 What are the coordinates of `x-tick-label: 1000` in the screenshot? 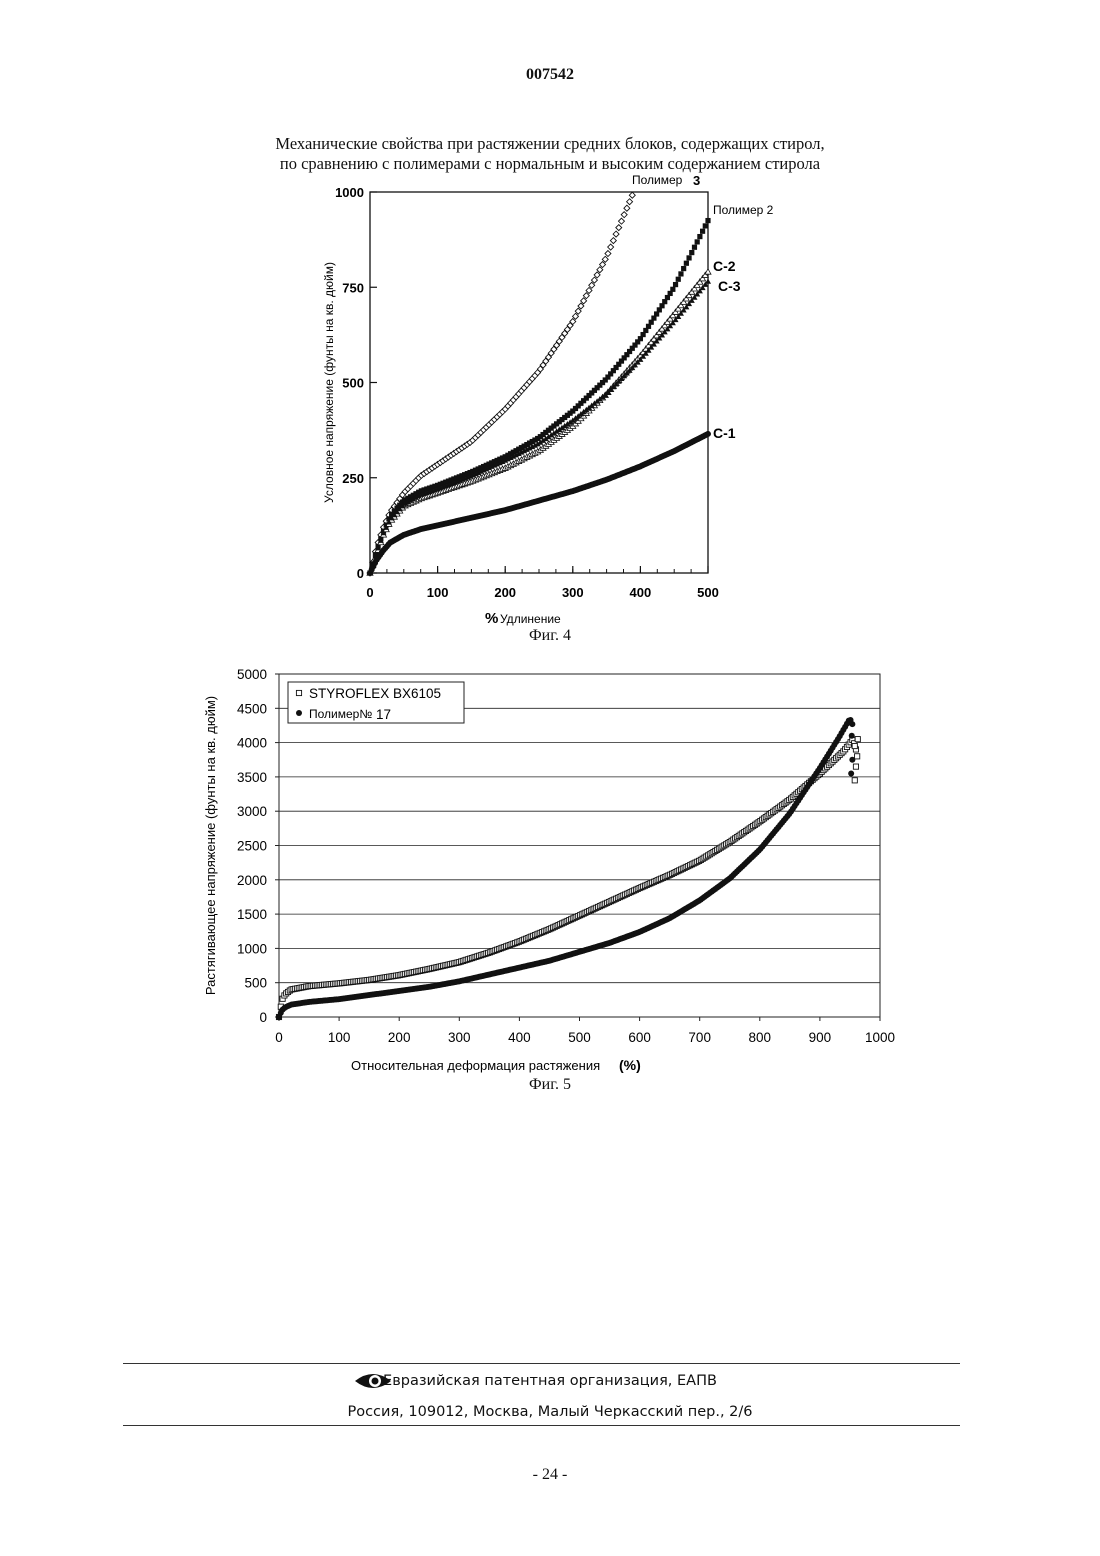 It's located at (880, 1037).